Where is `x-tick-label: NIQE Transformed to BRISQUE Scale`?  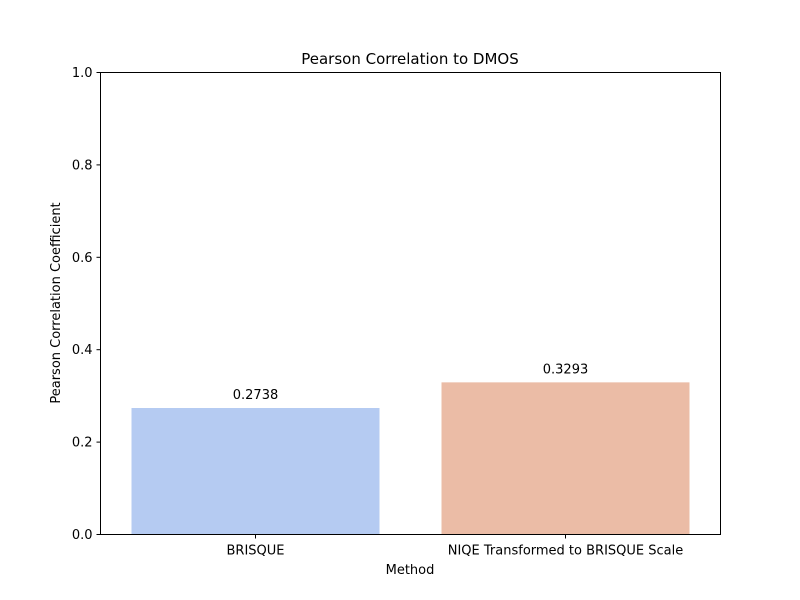 x-tick-label: NIQE Transformed to BRISQUE Scale is located at coordinates (565, 551).